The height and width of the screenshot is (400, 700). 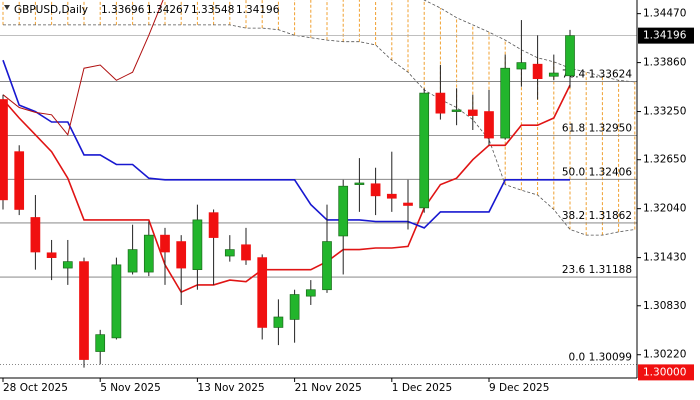 What do you see at coordinates (258, 10) in the screenshot?
I see `header-close: 1.34196` at bounding box center [258, 10].